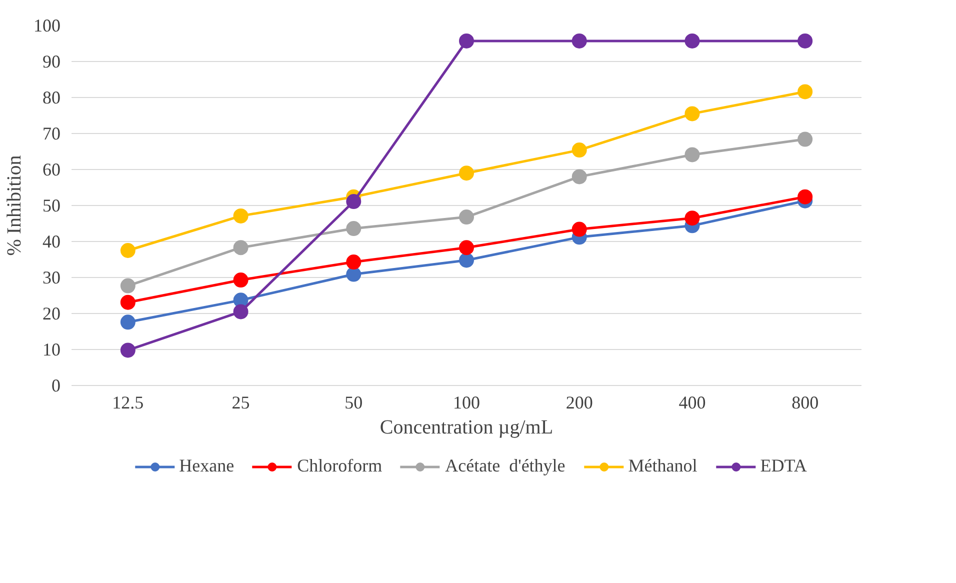 The image size is (956, 583). What do you see at coordinates (805, 402) in the screenshot?
I see `x-tick-label: 800` at bounding box center [805, 402].